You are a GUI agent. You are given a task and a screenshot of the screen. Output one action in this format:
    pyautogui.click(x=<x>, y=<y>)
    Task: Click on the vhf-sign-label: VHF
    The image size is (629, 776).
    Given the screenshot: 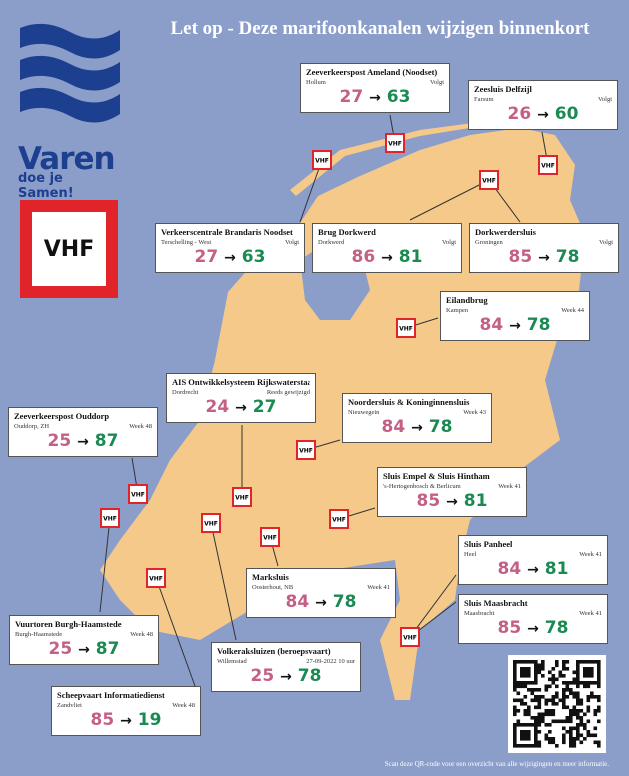 What is the action you would take?
    pyautogui.click(x=69, y=249)
    